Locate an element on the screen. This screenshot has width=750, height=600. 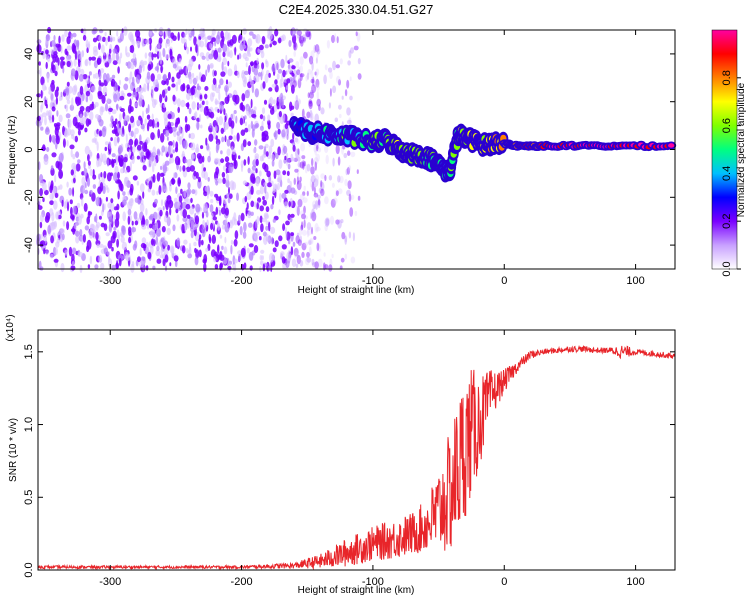
spectrogram-x-tick-label: -100 is located at coordinates (373, 281).